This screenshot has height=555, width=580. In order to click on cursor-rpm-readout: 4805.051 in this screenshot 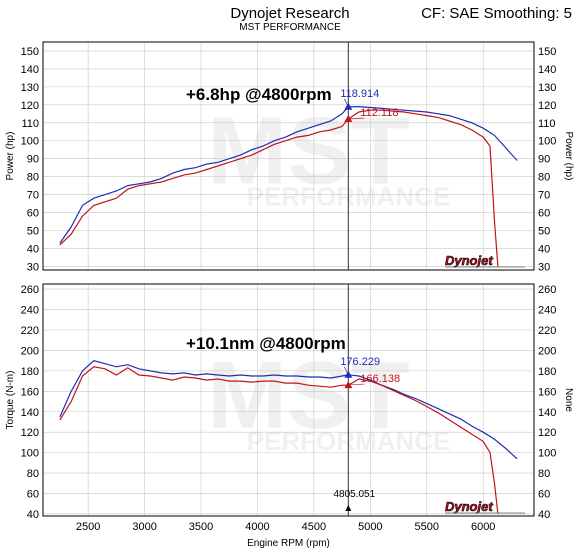, I will do `click(354, 494)`.